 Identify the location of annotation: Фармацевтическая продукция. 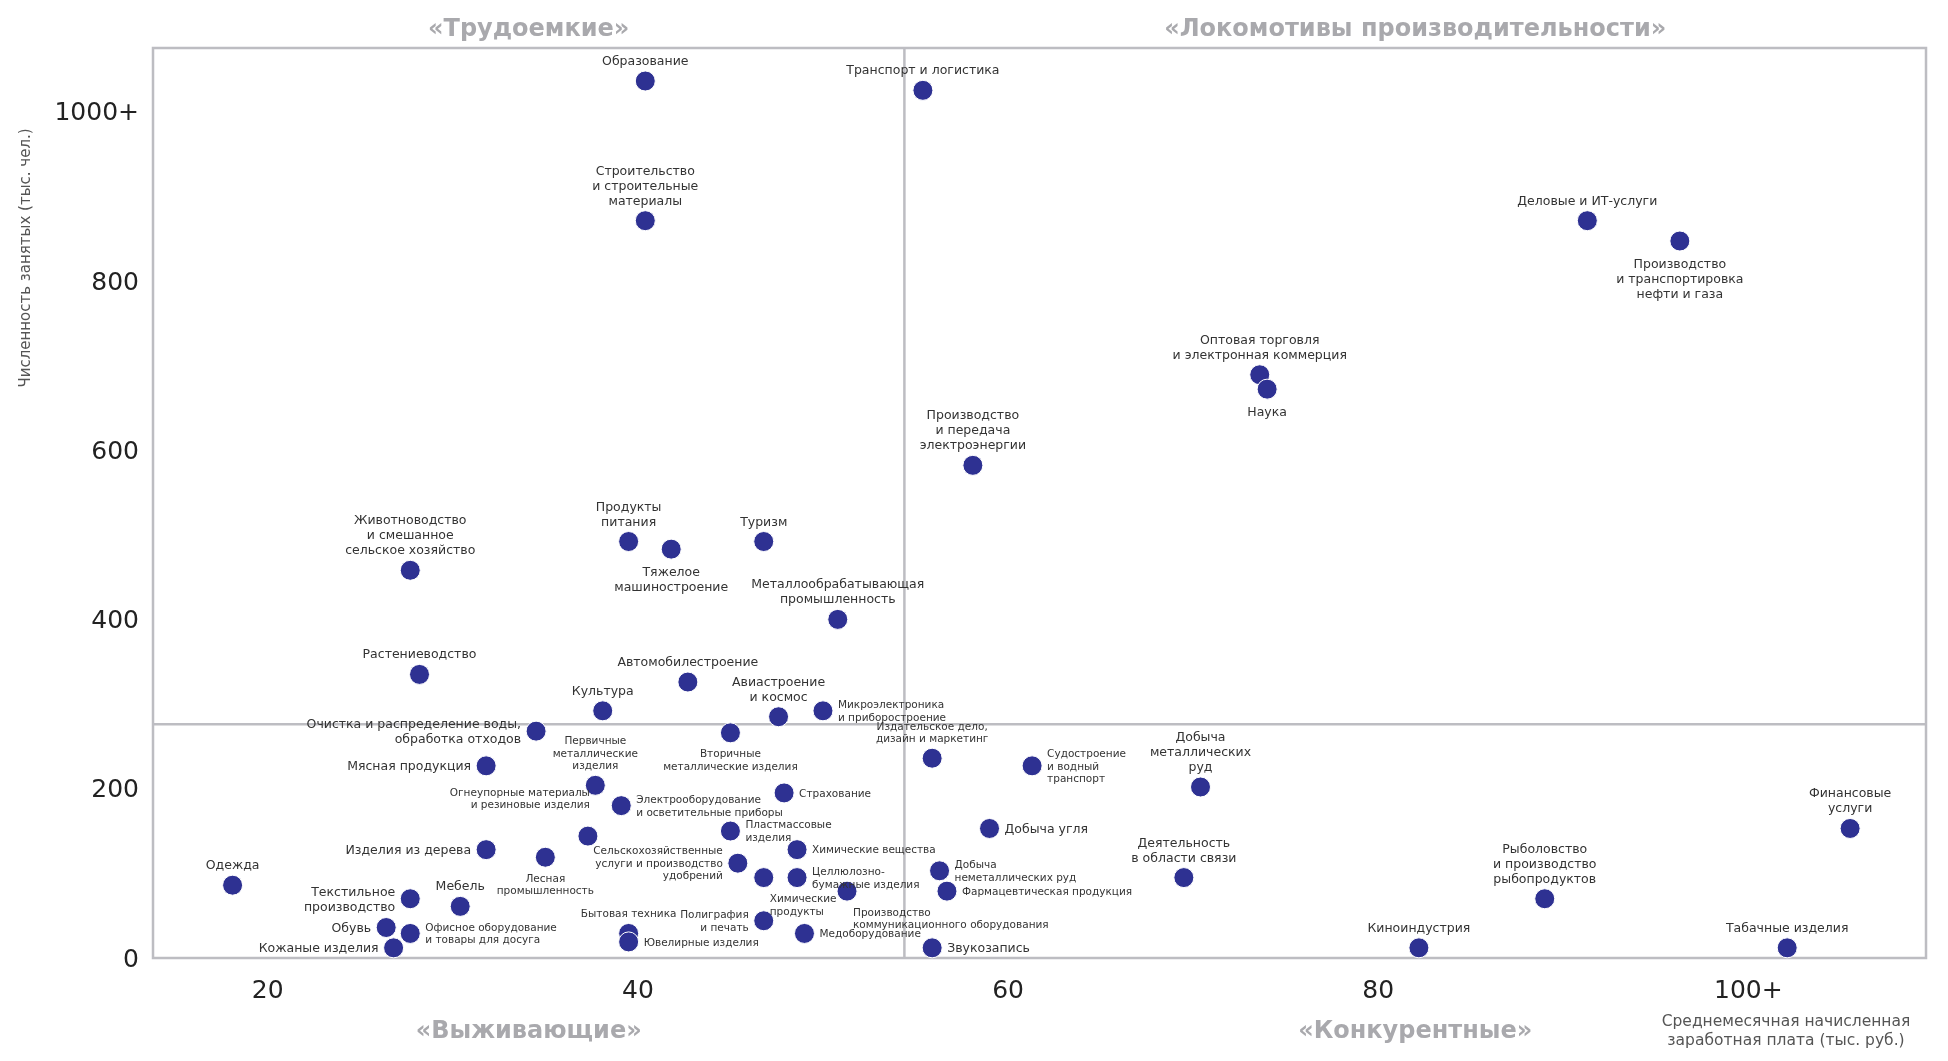
(1047, 890).